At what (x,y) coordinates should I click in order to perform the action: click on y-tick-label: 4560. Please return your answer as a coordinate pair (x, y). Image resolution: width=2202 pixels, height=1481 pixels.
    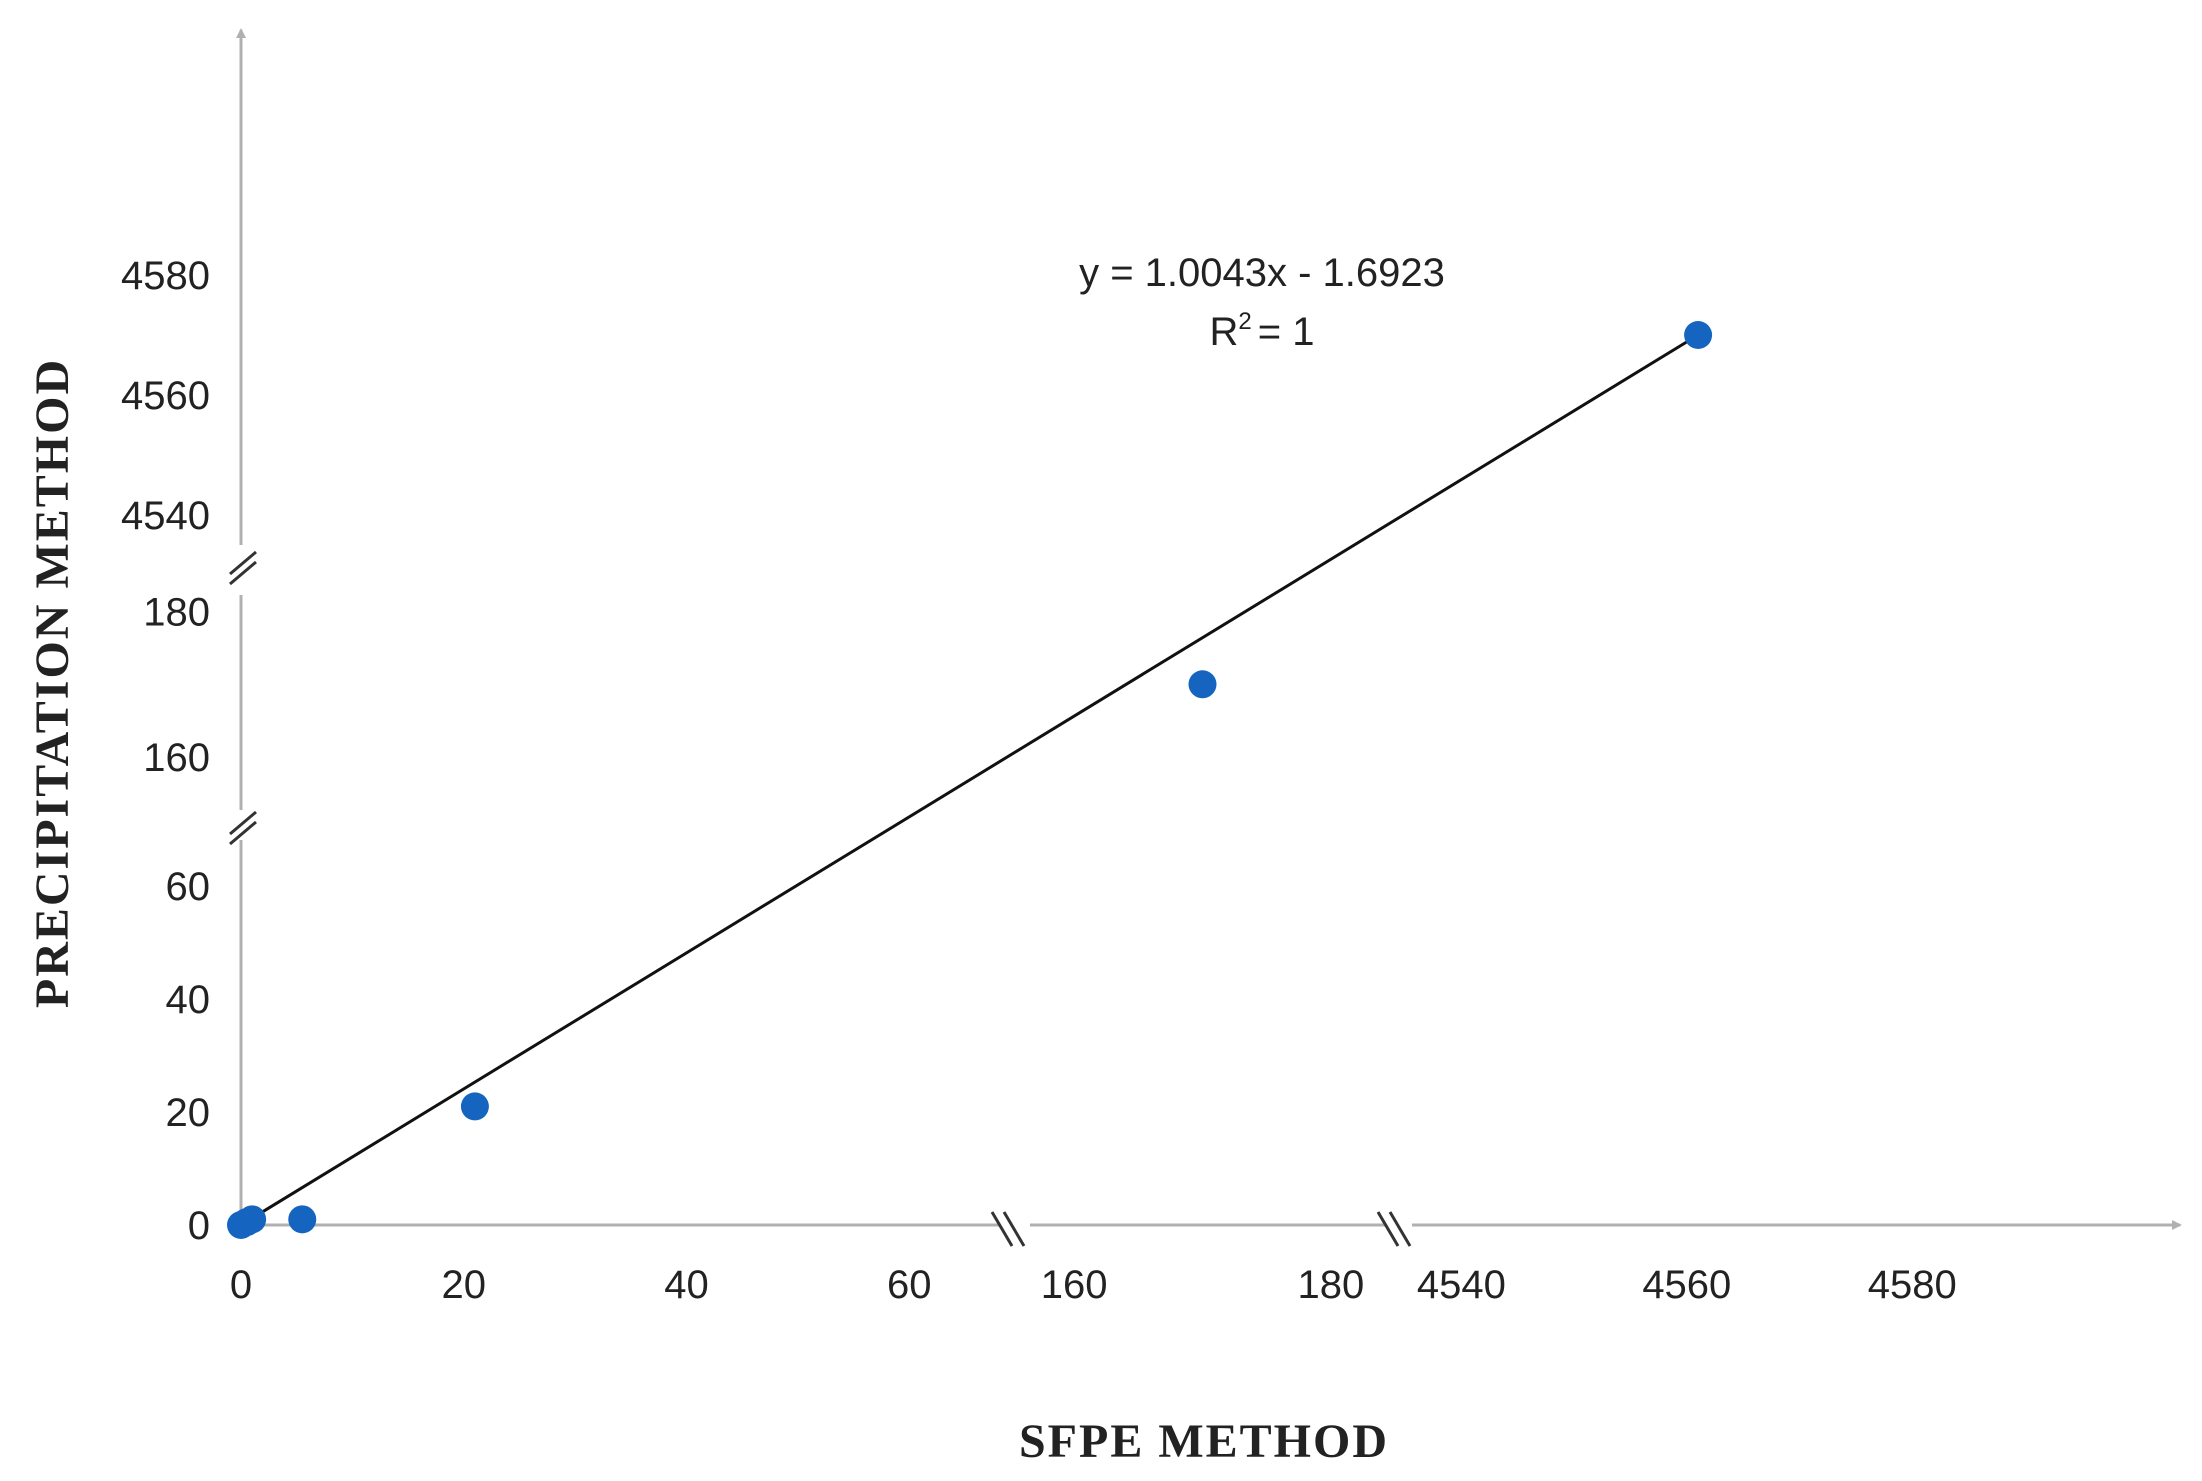
    Looking at the image, I should click on (165, 396).